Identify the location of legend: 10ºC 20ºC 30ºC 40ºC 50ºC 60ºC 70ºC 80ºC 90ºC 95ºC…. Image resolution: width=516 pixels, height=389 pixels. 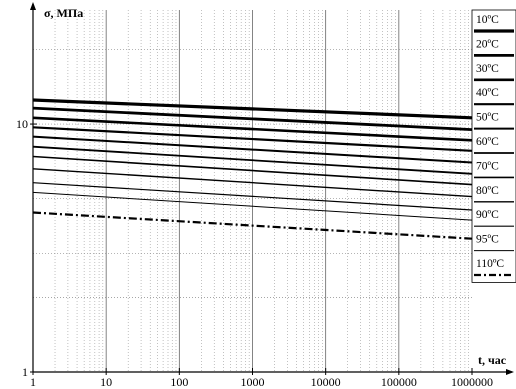
(493, 146).